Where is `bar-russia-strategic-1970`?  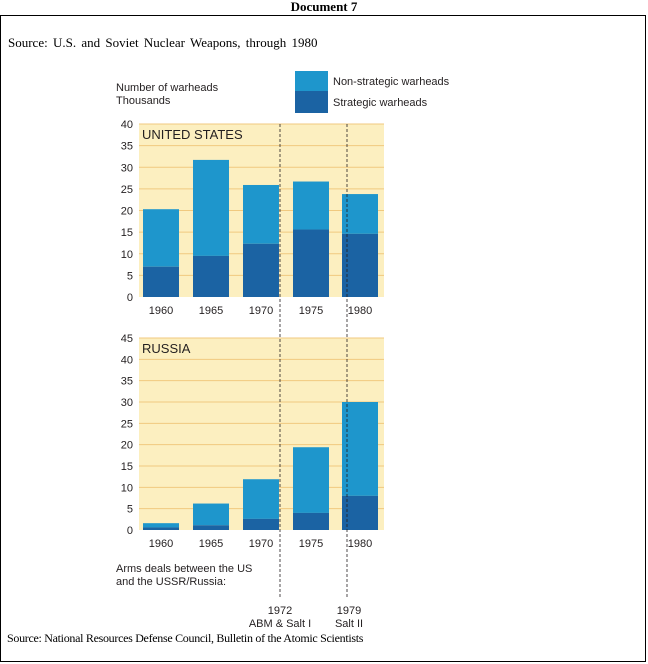 bar-russia-strategic-1970 is located at coordinates (261, 524).